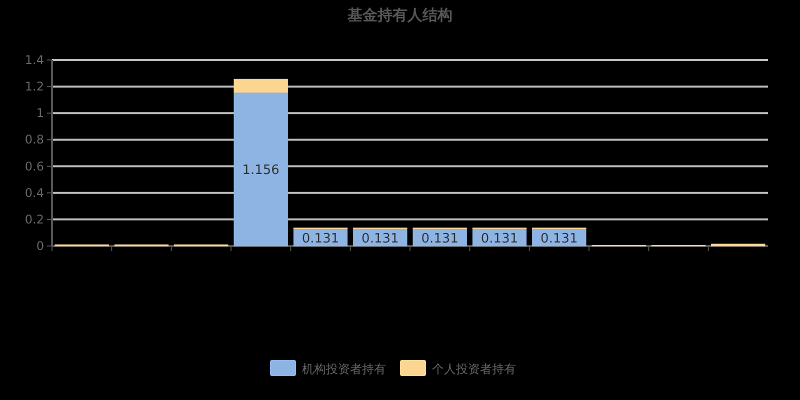 The width and height of the screenshot is (800, 400). Describe the element at coordinates (34, 193) in the screenshot. I see `y-tick-label: 0.4` at that location.